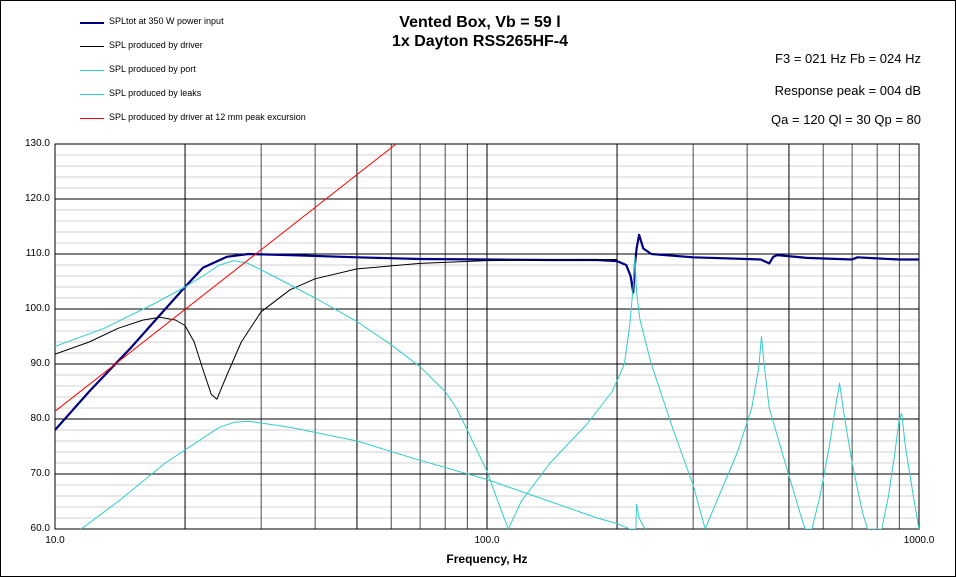  I want to click on y-tick-label: 110.0, so click(37, 253).